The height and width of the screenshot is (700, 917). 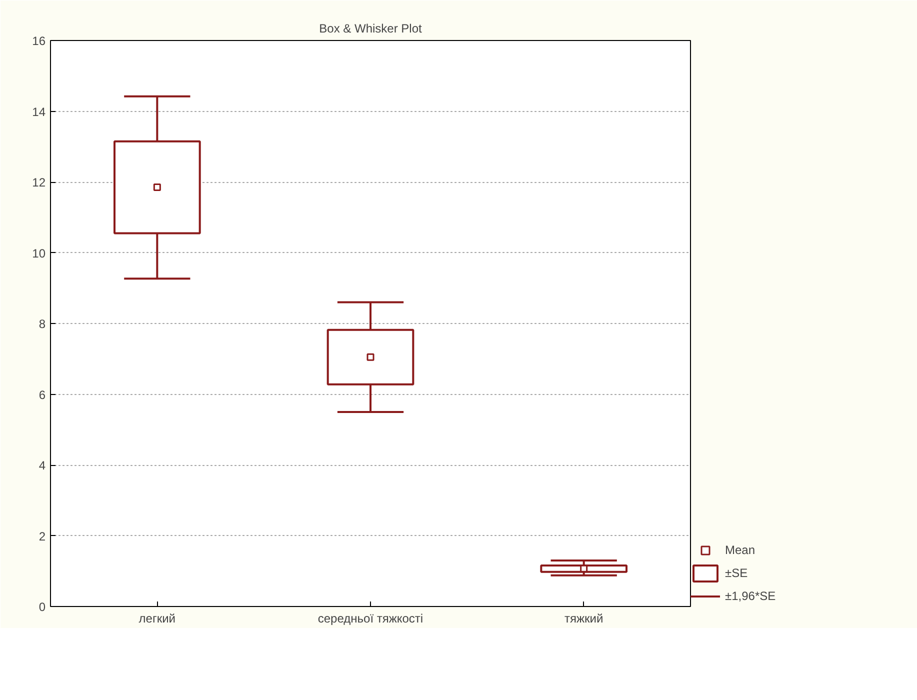 I want to click on y-tick-label: 0, so click(x=42, y=607).